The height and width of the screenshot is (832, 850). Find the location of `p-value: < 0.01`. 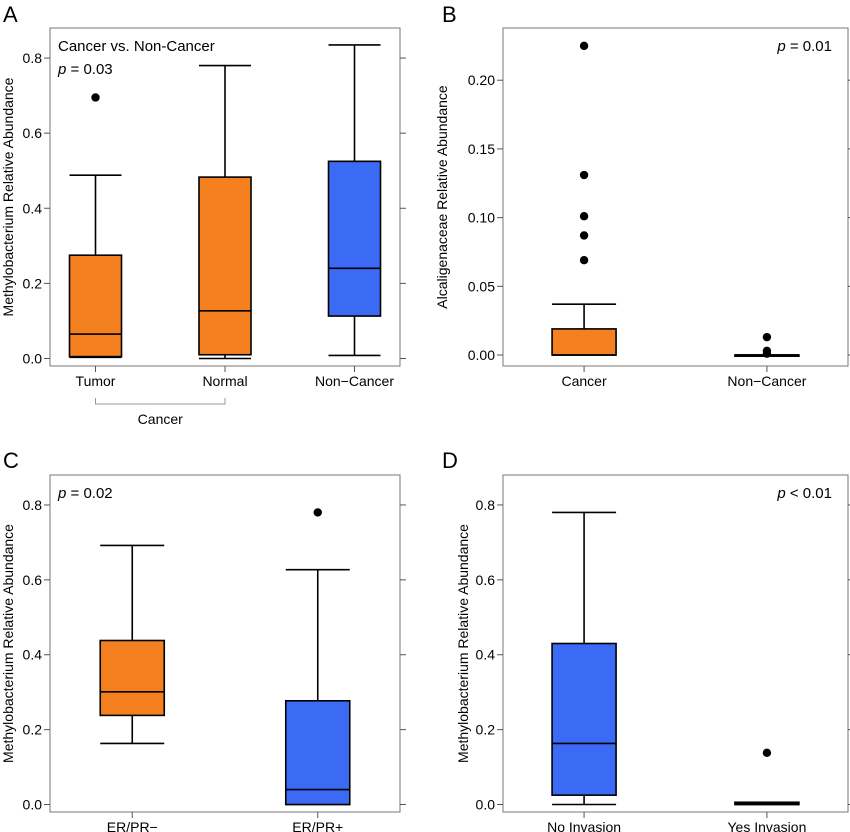

p-value: < 0.01 is located at coordinates (809, 493).